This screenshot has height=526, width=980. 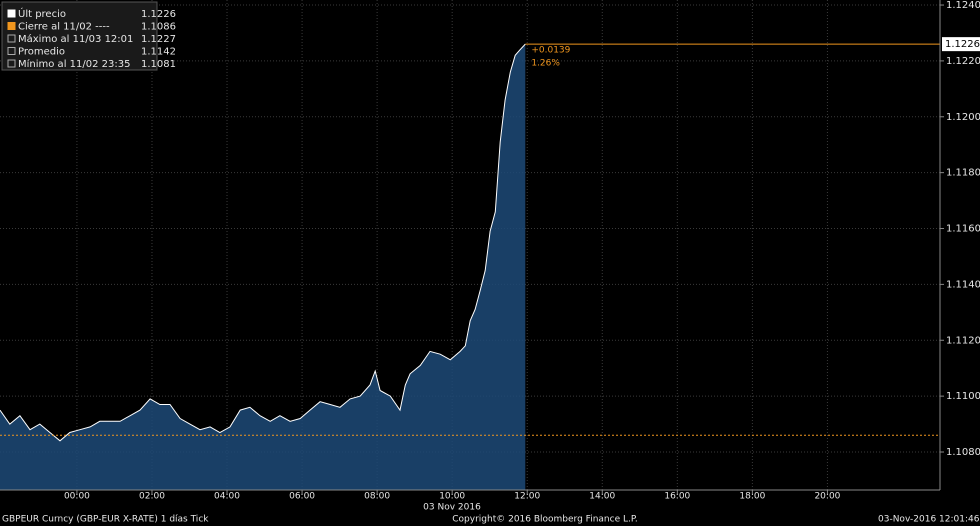 What do you see at coordinates (527, 497) in the screenshot?
I see `x-tick-label: 12:00` at bounding box center [527, 497].